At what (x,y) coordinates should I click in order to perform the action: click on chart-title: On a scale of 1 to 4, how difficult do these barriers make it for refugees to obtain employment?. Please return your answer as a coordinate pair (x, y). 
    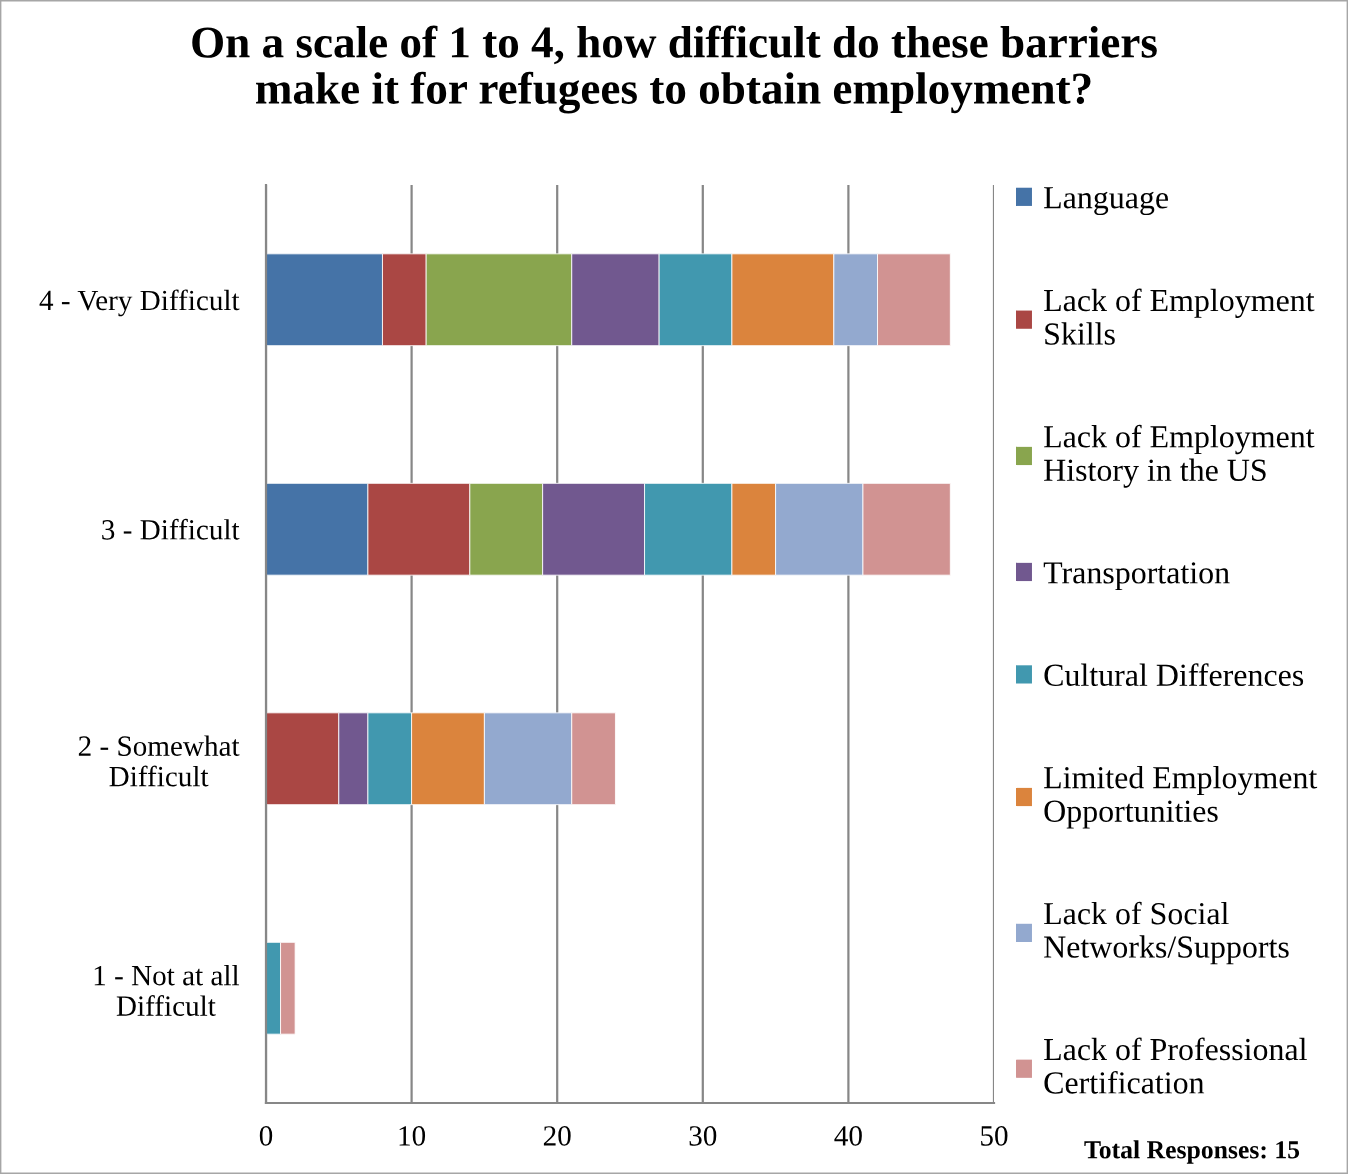
    Looking at the image, I should click on (674, 69).